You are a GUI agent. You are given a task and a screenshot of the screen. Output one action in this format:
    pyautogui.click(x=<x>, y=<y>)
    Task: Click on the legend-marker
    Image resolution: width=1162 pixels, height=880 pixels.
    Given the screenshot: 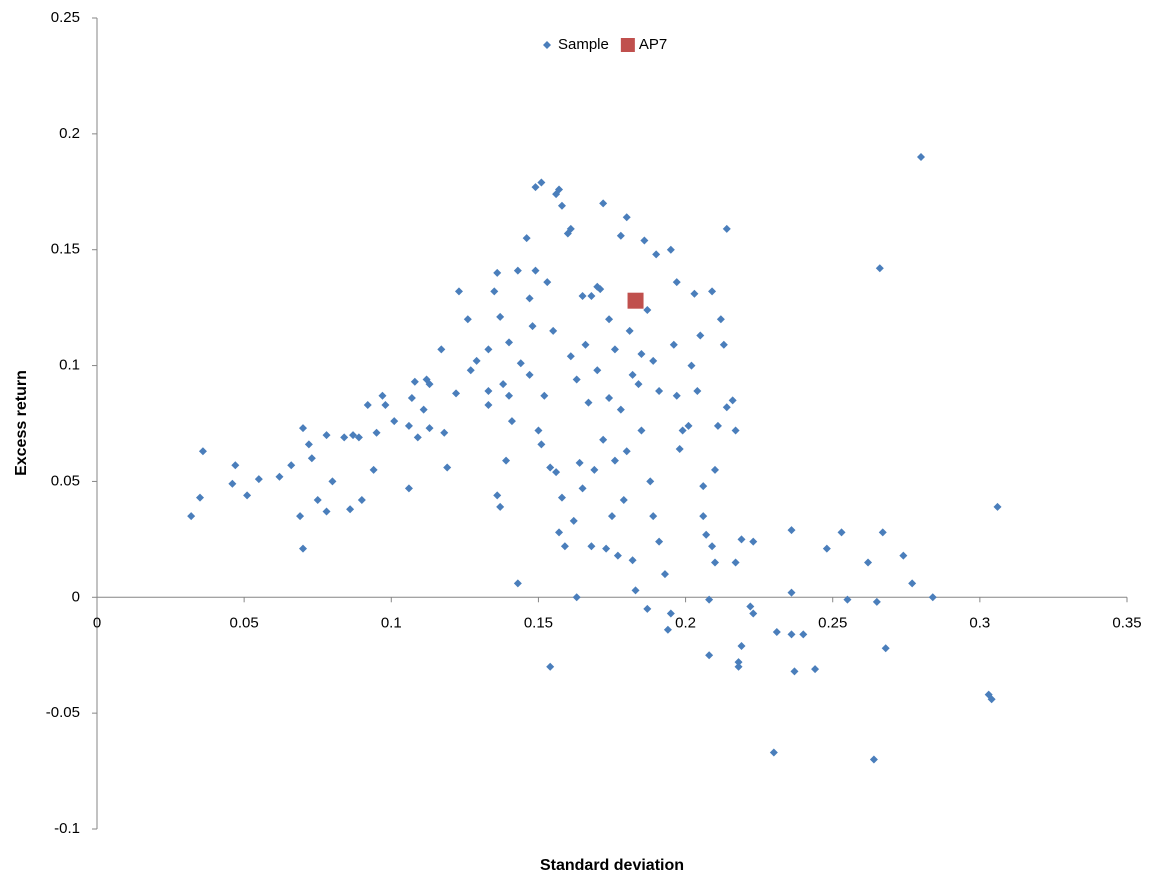 What is the action you would take?
    pyautogui.click(x=627, y=45)
    